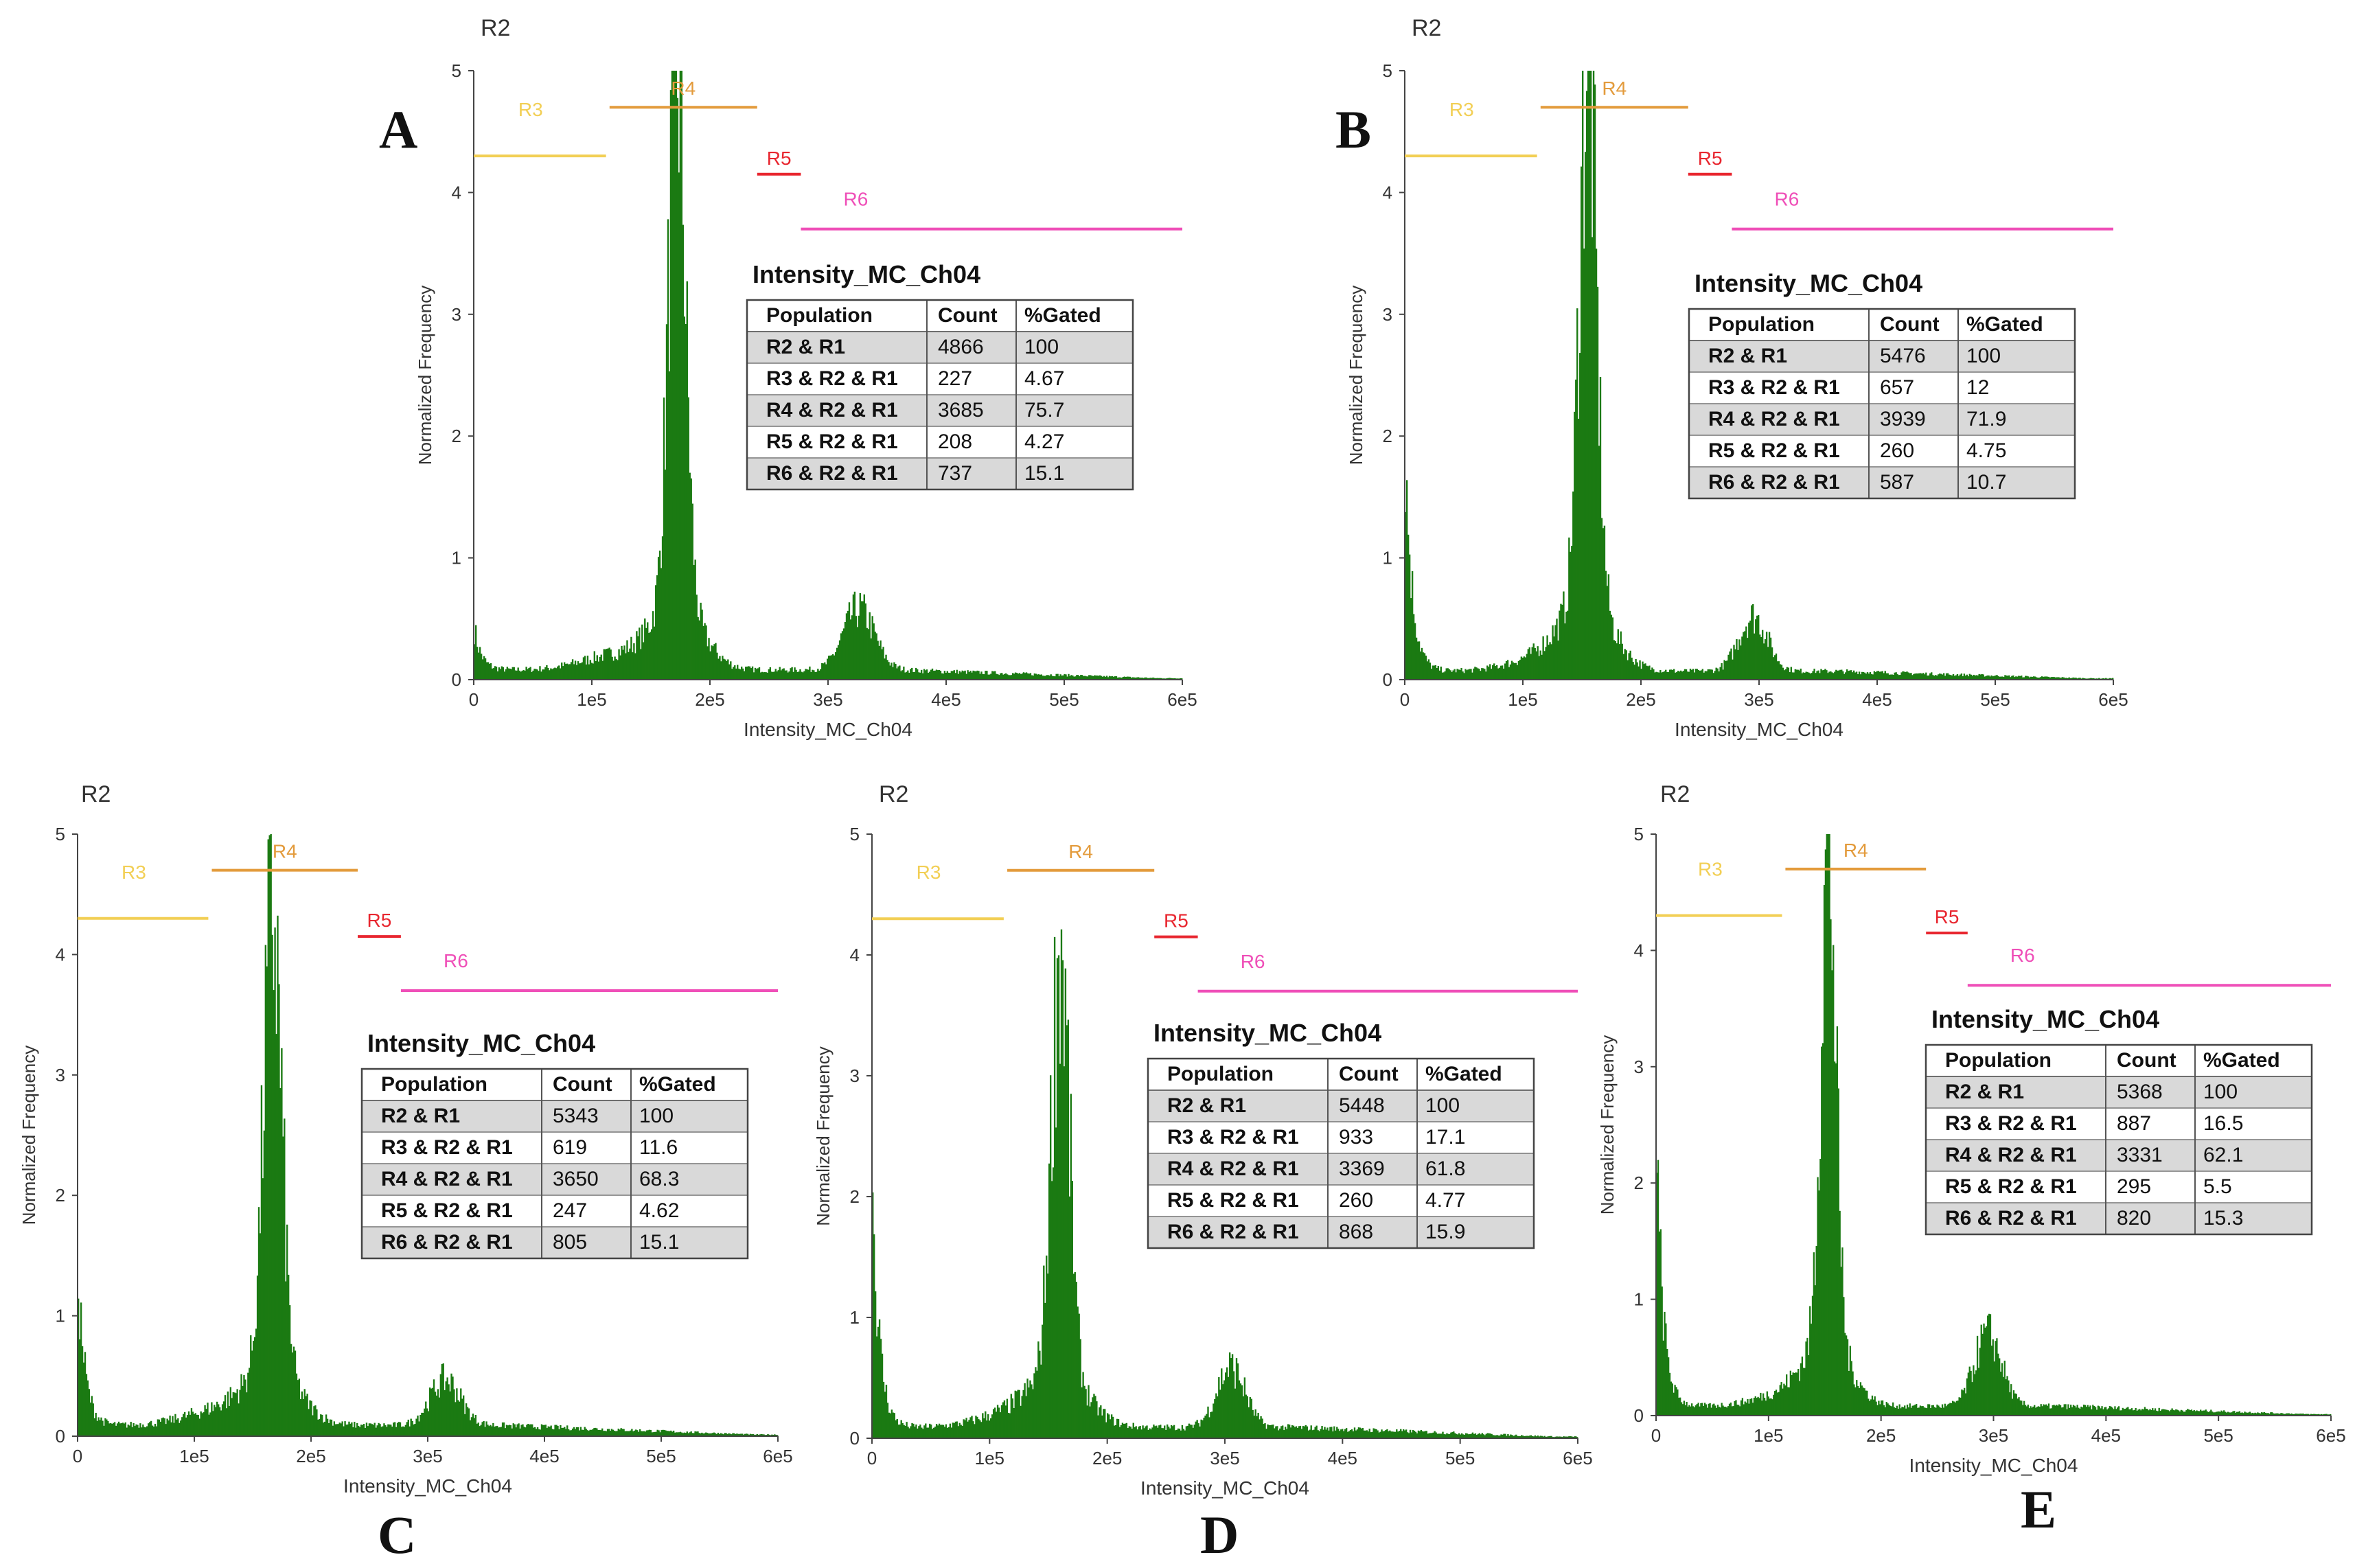  What do you see at coordinates (1774, 450) in the screenshot?
I see `table-cell: R5 & R2 & R1` at bounding box center [1774, 450].